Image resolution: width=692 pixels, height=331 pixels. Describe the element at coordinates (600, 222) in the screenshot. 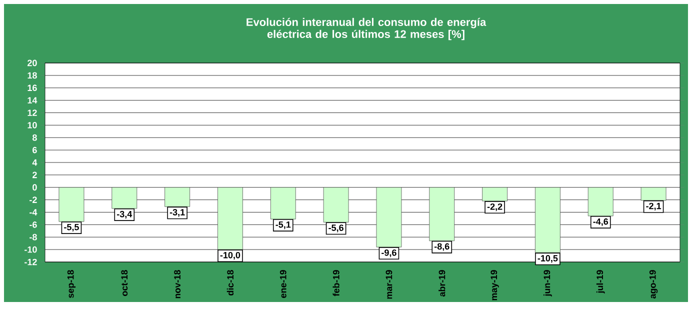

I see `data-label: -4,6` at that location.